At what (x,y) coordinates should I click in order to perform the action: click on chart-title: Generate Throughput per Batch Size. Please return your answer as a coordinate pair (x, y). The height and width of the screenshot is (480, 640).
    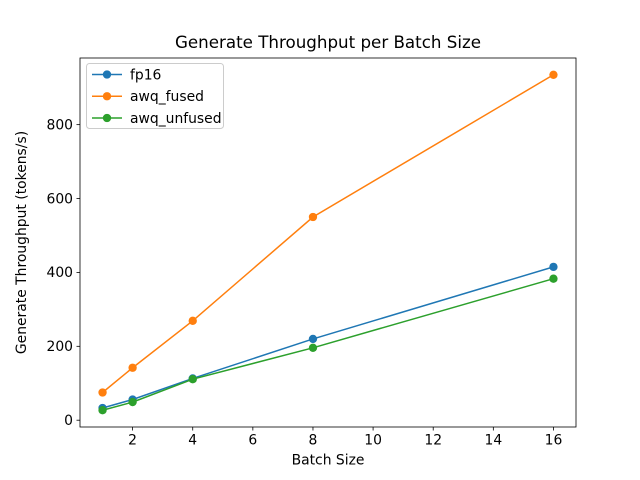
    Looking at the image, I should click on (328, 42).